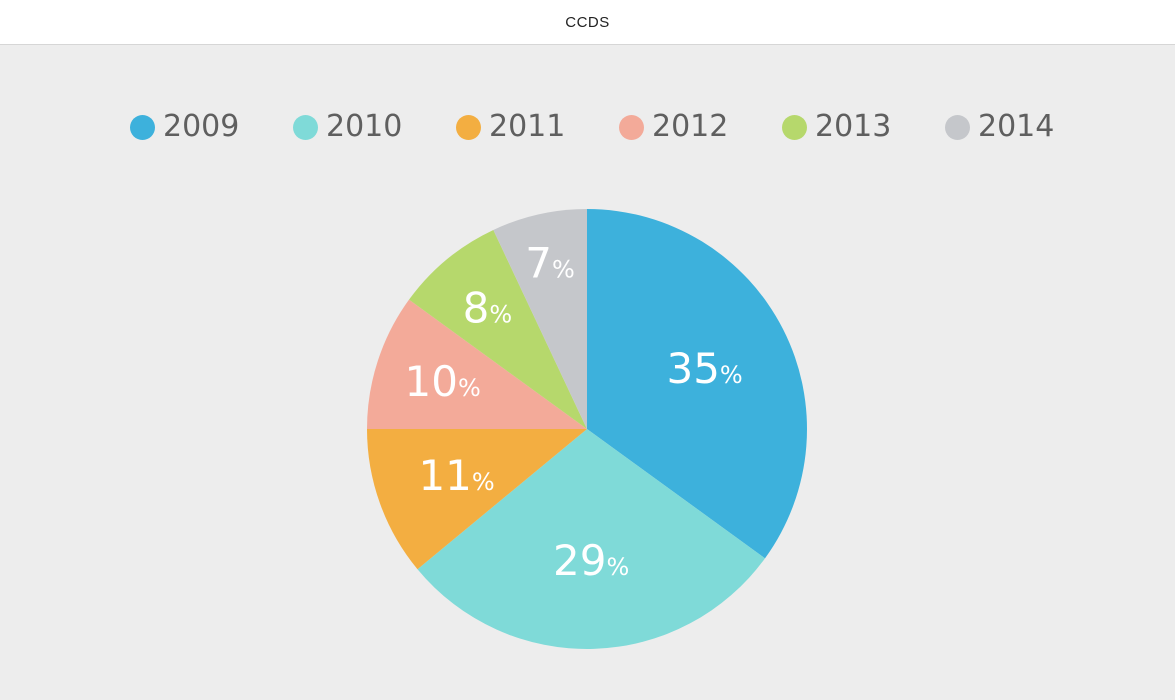  Describe the element at coordinates (540, 319) in the screenshot. I see `pie-slice-2014` at that location.